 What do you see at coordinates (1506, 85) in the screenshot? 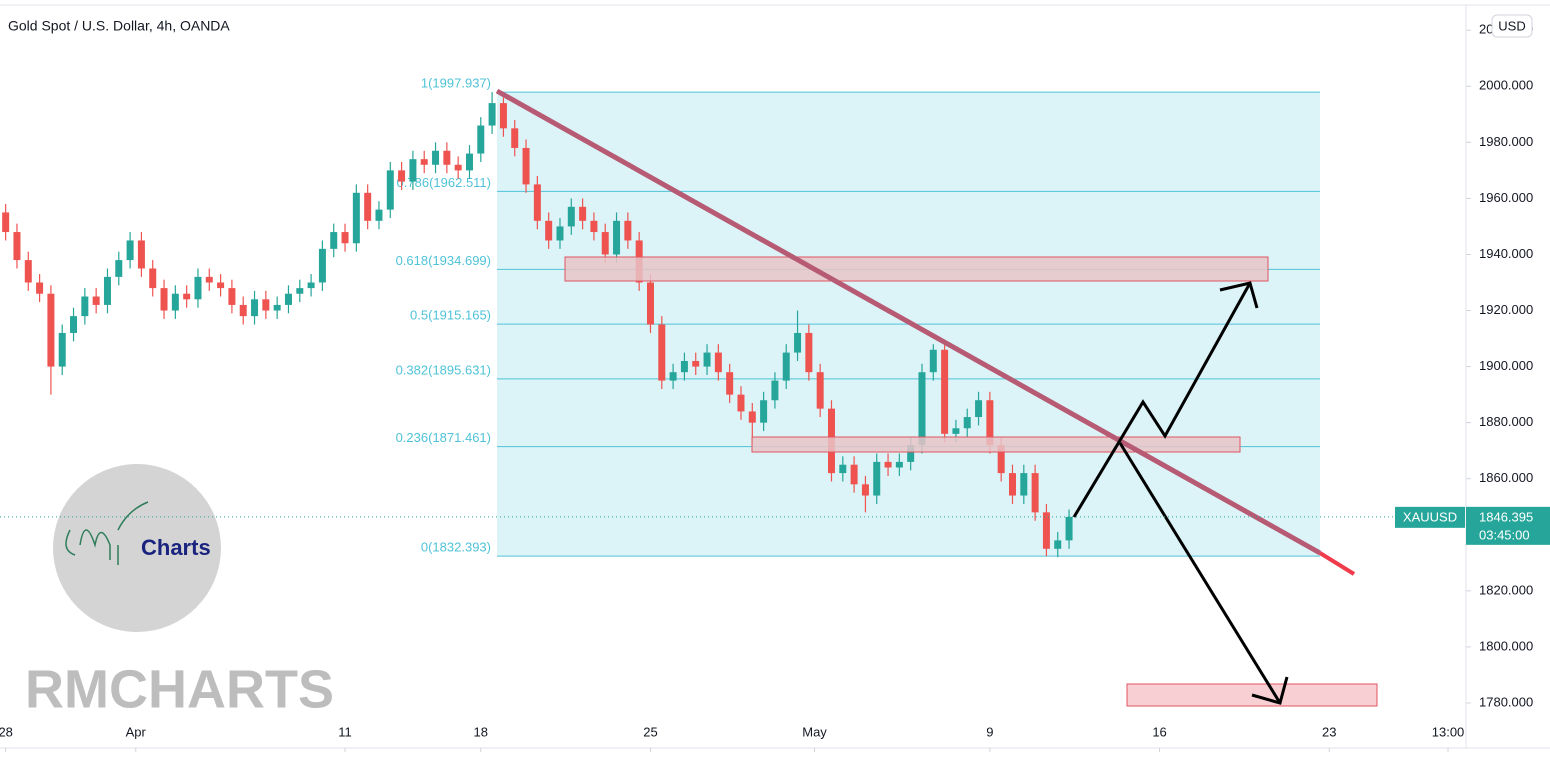
I see `y-tick-label: 2000.000` at bounding box center [1506, 85].